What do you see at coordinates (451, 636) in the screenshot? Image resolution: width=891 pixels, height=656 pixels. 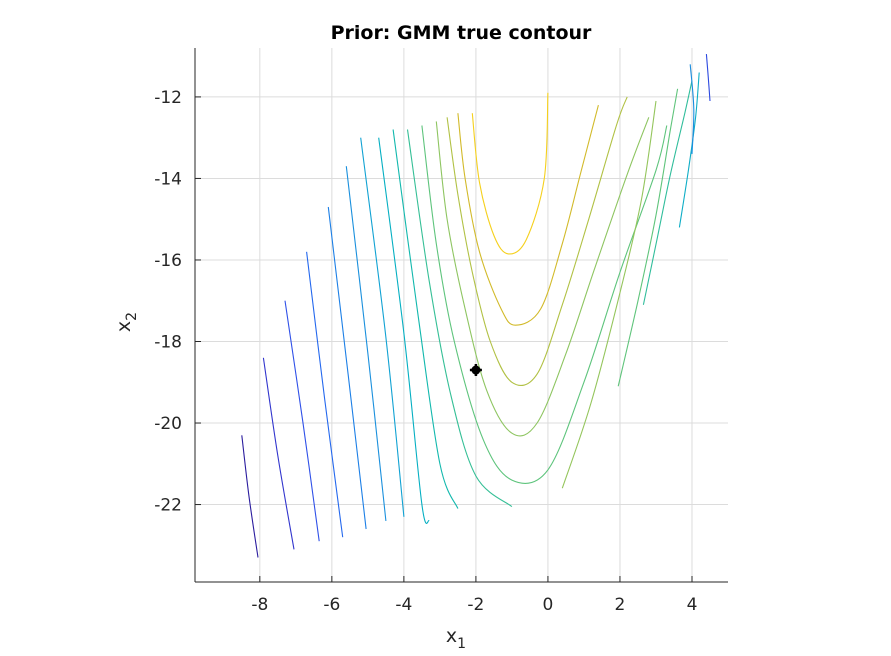 I see `x-axis-label-main: x` at bounding box center [451, 636].